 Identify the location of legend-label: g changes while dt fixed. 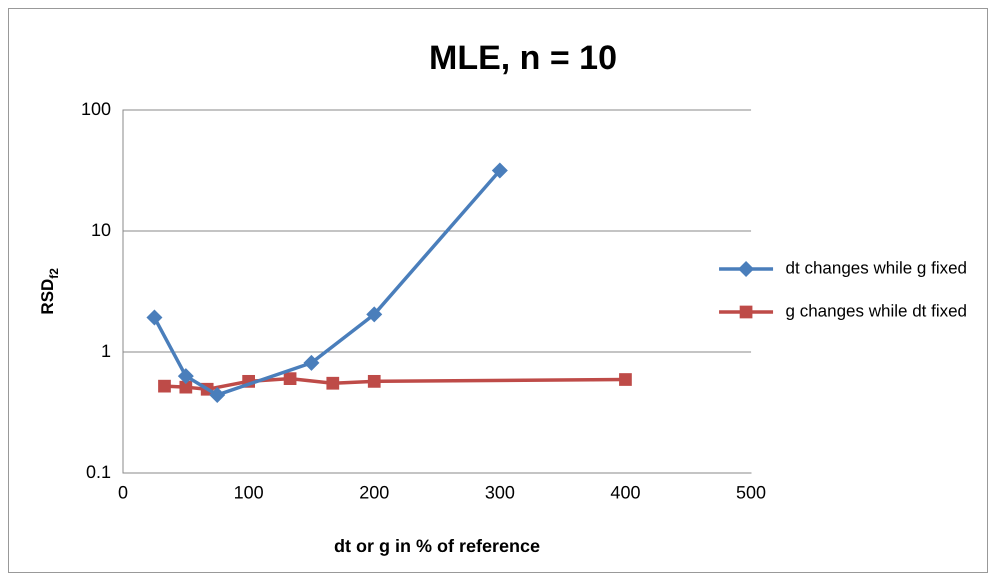
(877, 311).